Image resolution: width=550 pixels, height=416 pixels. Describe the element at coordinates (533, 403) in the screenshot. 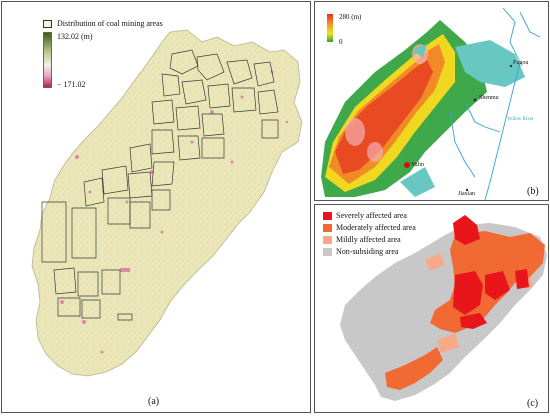

I see `panel-c-label: (c)` at that location.